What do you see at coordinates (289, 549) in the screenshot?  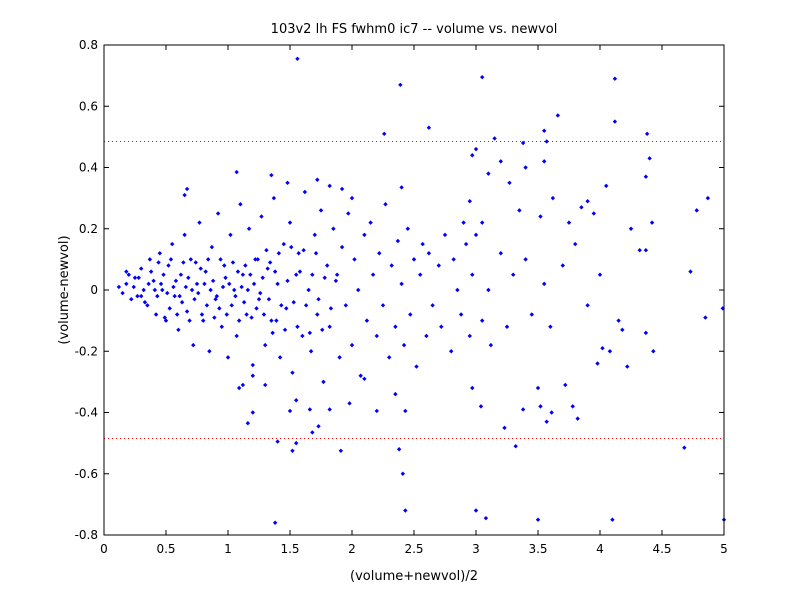 I see `x-tick-label: 1.5` at bounding box center [289, 549].